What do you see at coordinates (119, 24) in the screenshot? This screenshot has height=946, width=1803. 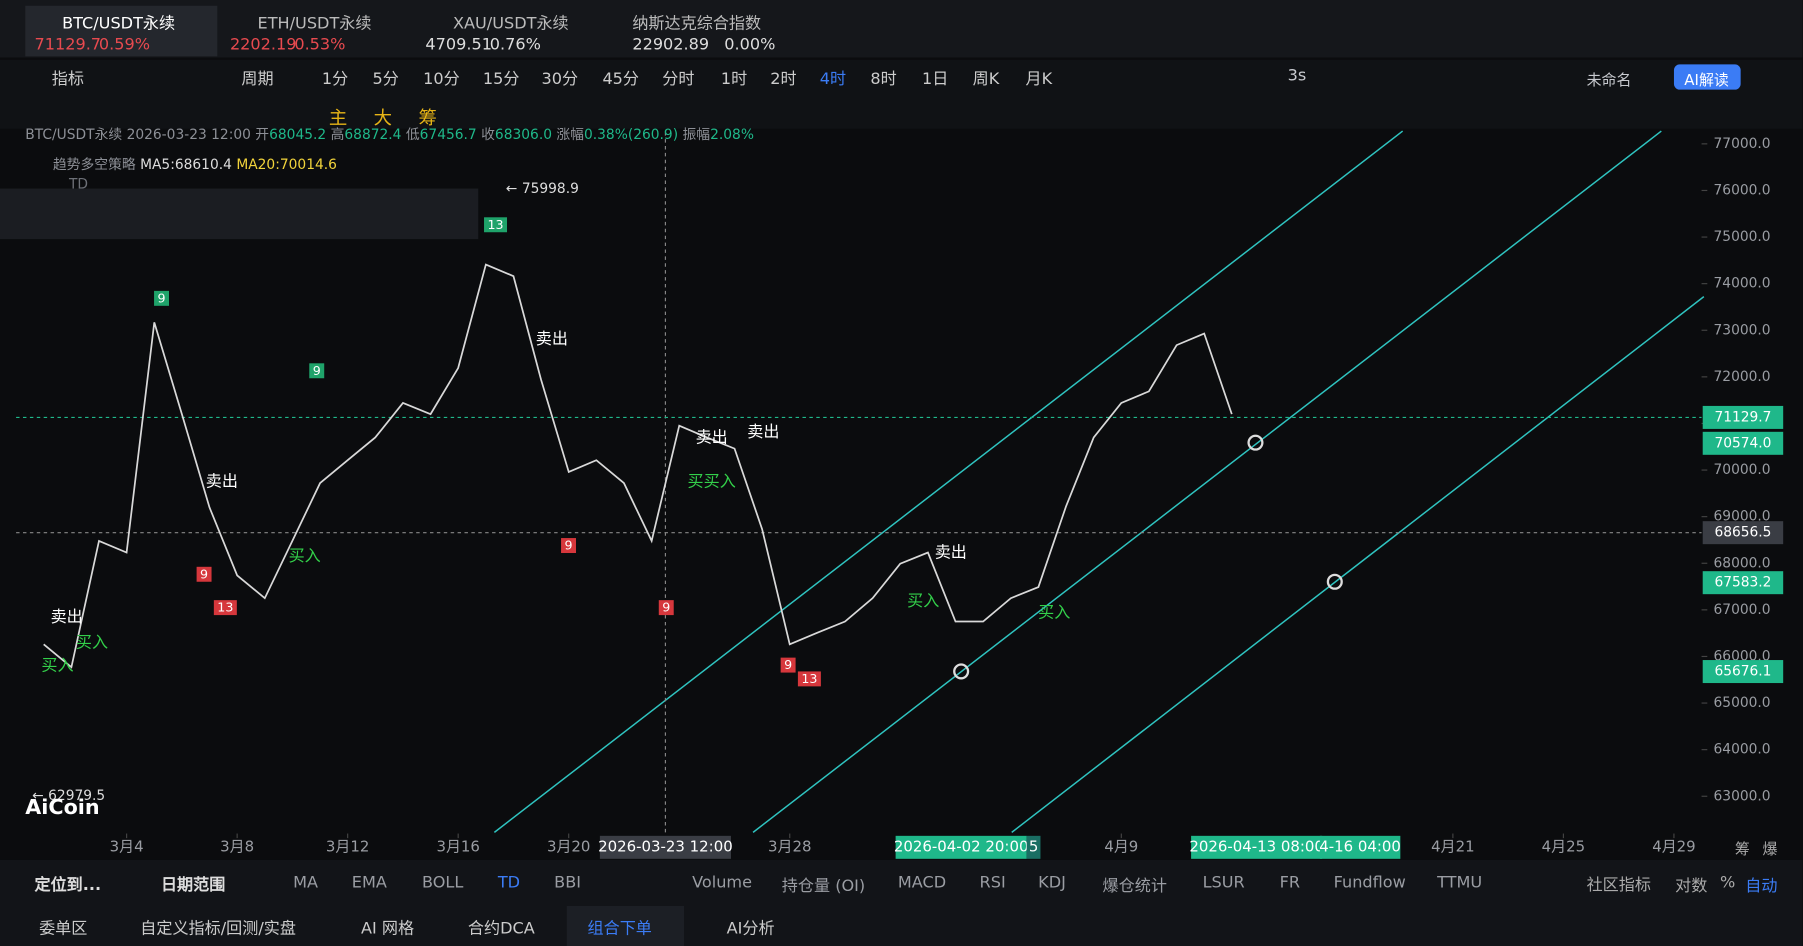 I see `tab-symbol: BTC/USDT永续` at bounding box center [119, 24].